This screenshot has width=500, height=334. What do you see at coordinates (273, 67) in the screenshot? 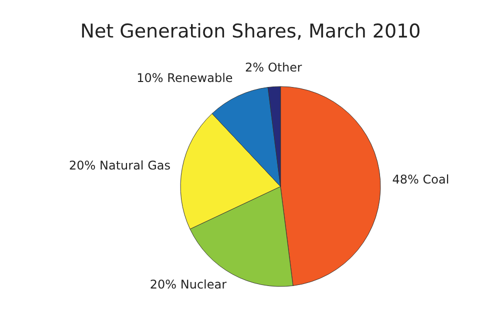
I see `slice-label: 2% Other` at bounding box center [273, 67].